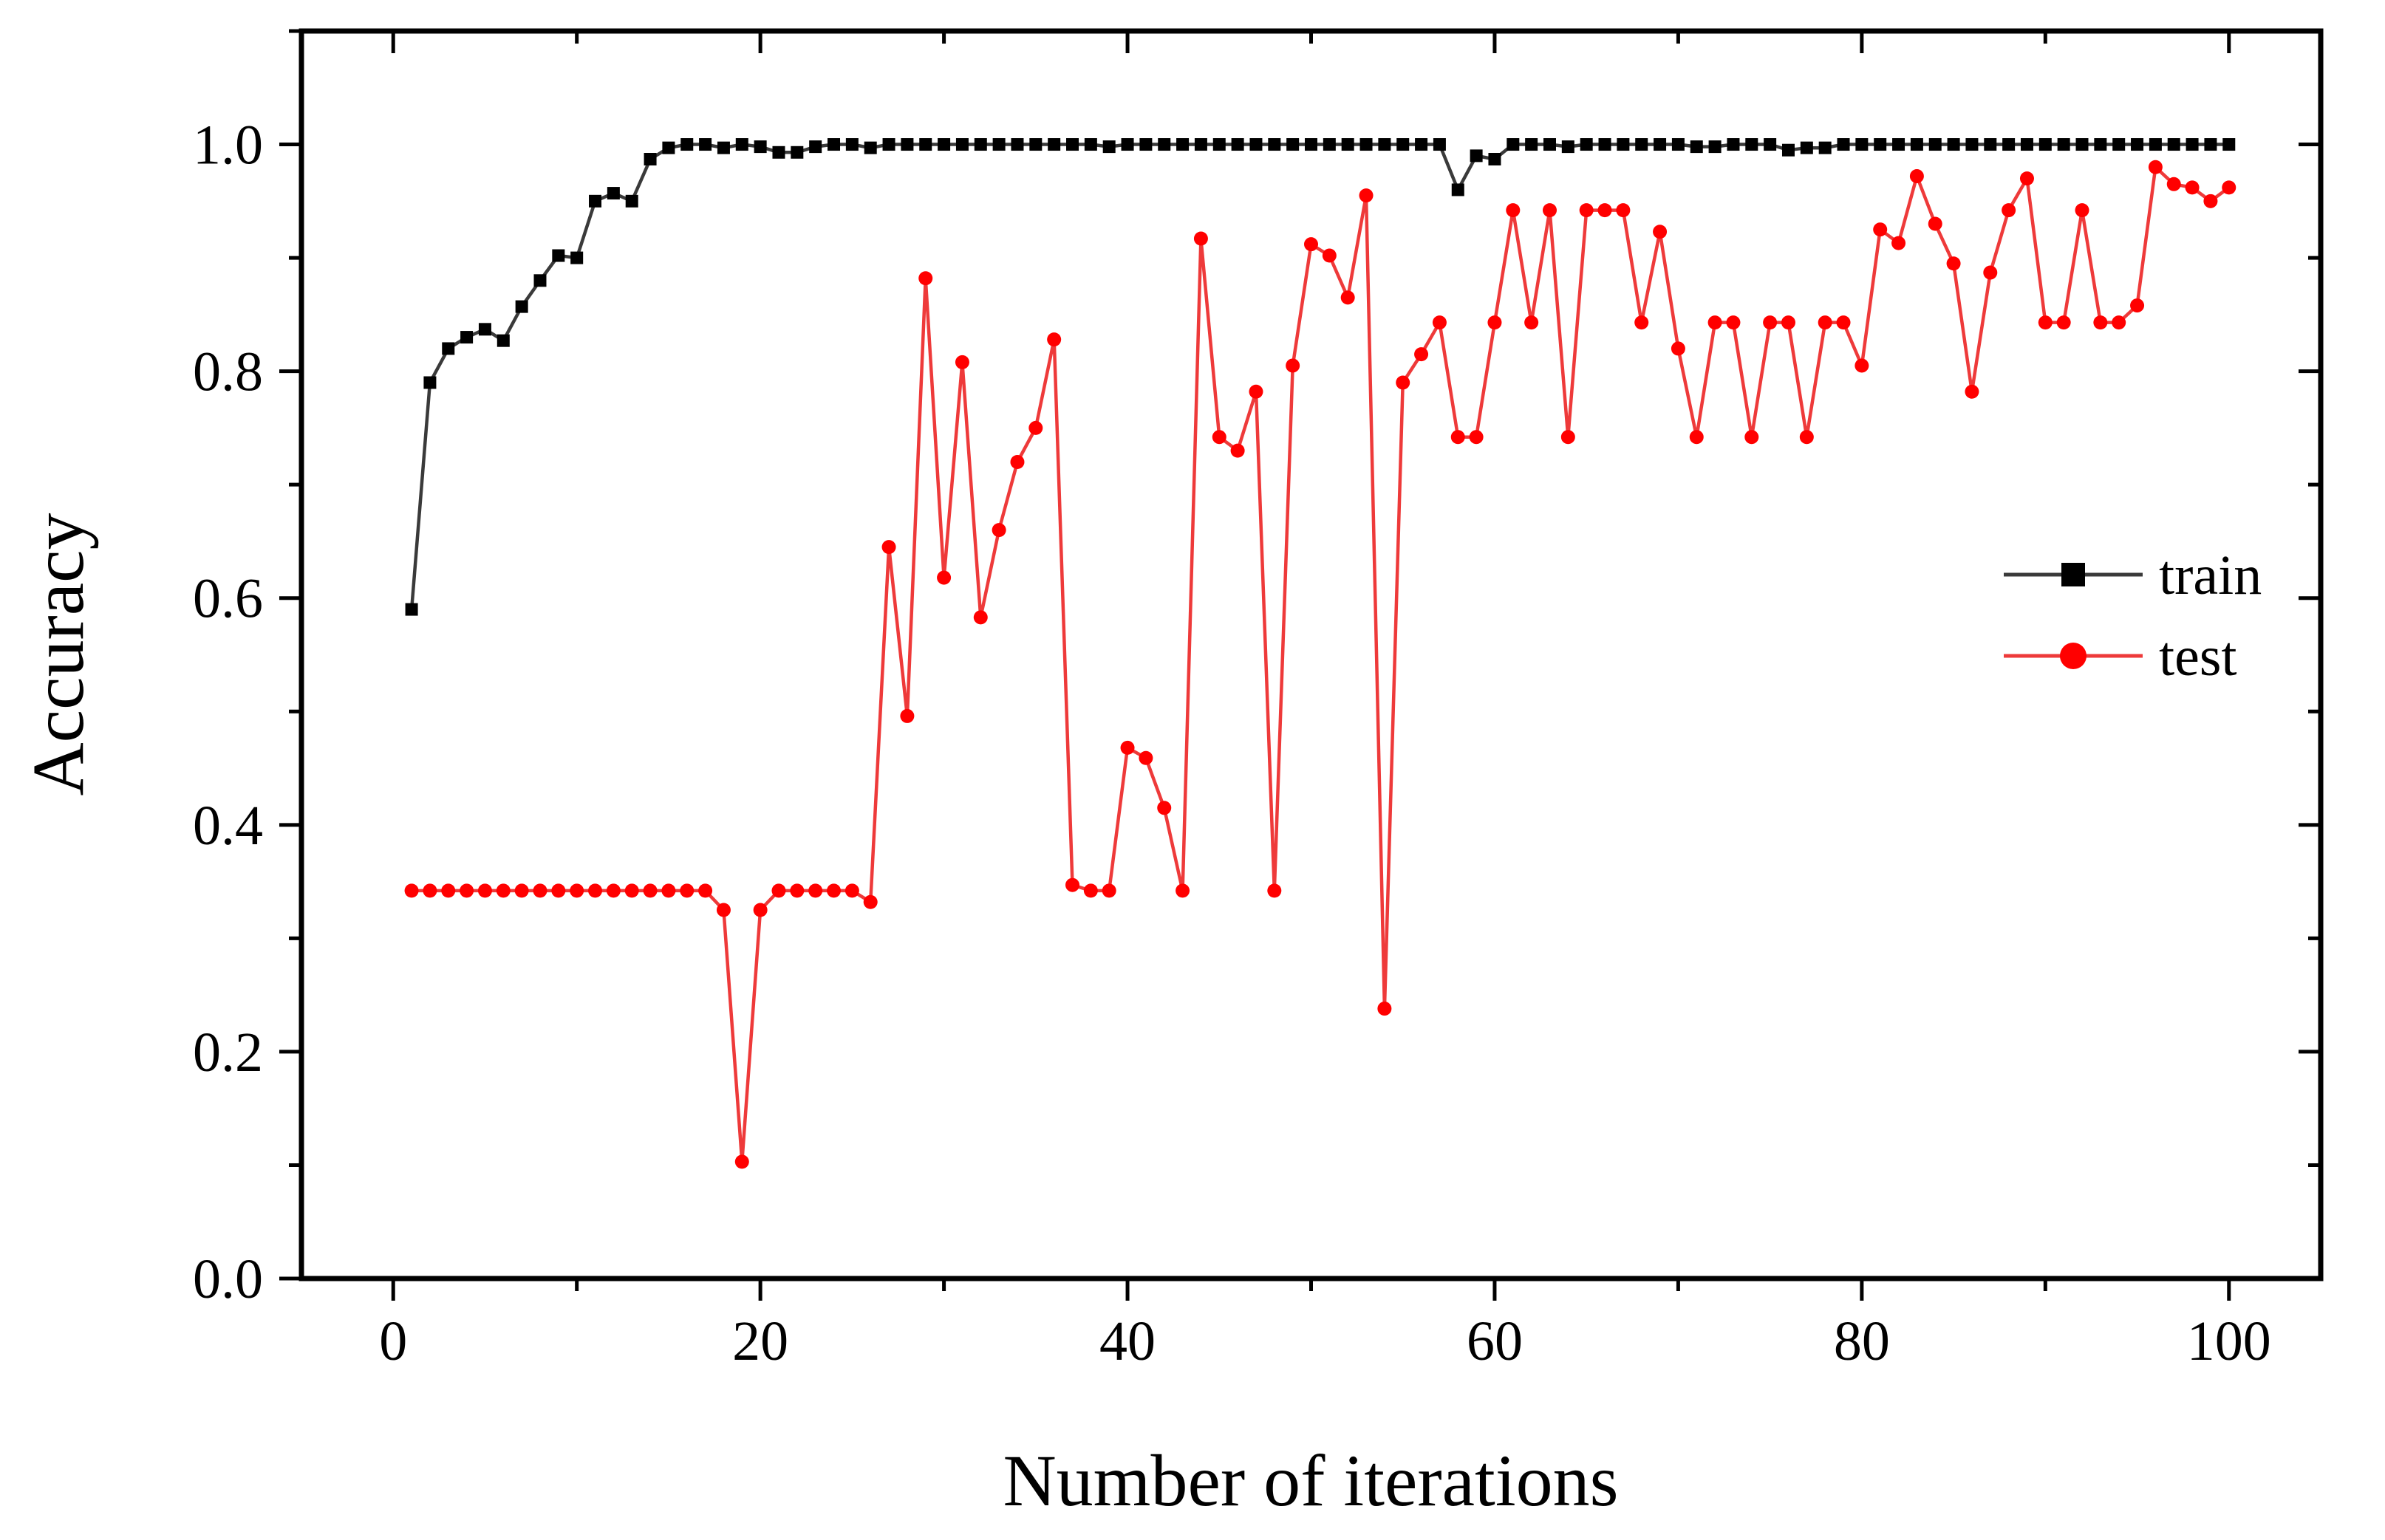  I want to click on x-tick-label: 0, so click(393, 1341).